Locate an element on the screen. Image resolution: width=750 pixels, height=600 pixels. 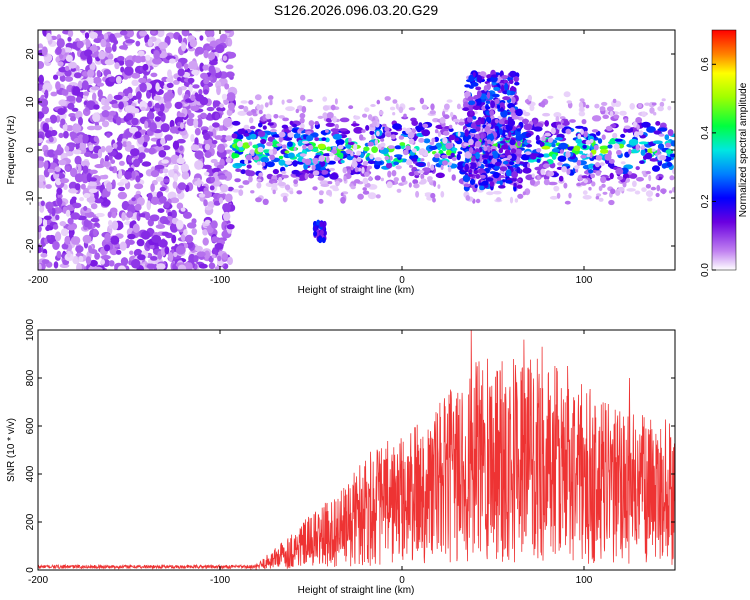
colorbar-tick-label: 0.6 is located at coordinates (705, 64).